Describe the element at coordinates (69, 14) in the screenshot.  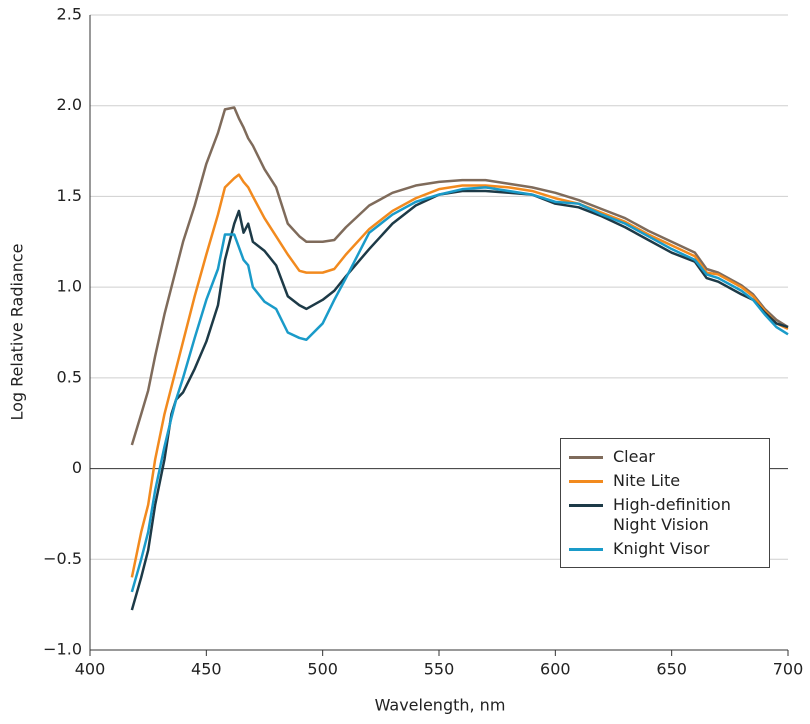
I see `y-tick-label: 2.5` at that location.